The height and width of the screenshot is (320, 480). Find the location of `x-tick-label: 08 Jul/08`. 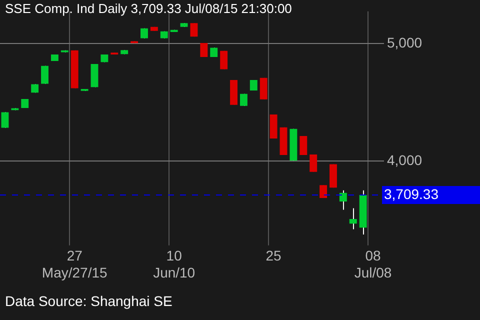

x-tick-label: 08 Jul/08 is located at coordinates (373, 264).